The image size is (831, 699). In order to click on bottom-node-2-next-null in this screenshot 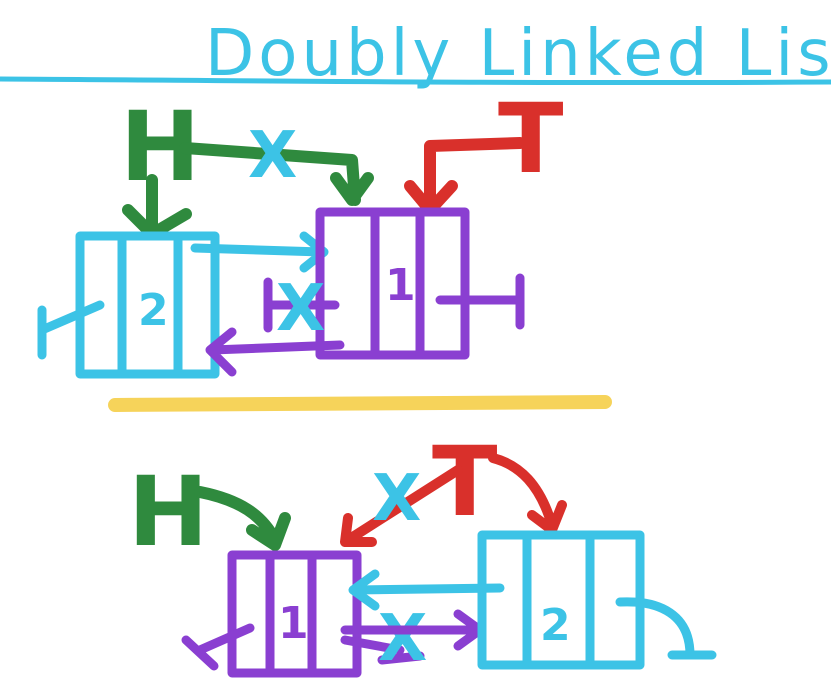, I will do `click(666, 628)`.